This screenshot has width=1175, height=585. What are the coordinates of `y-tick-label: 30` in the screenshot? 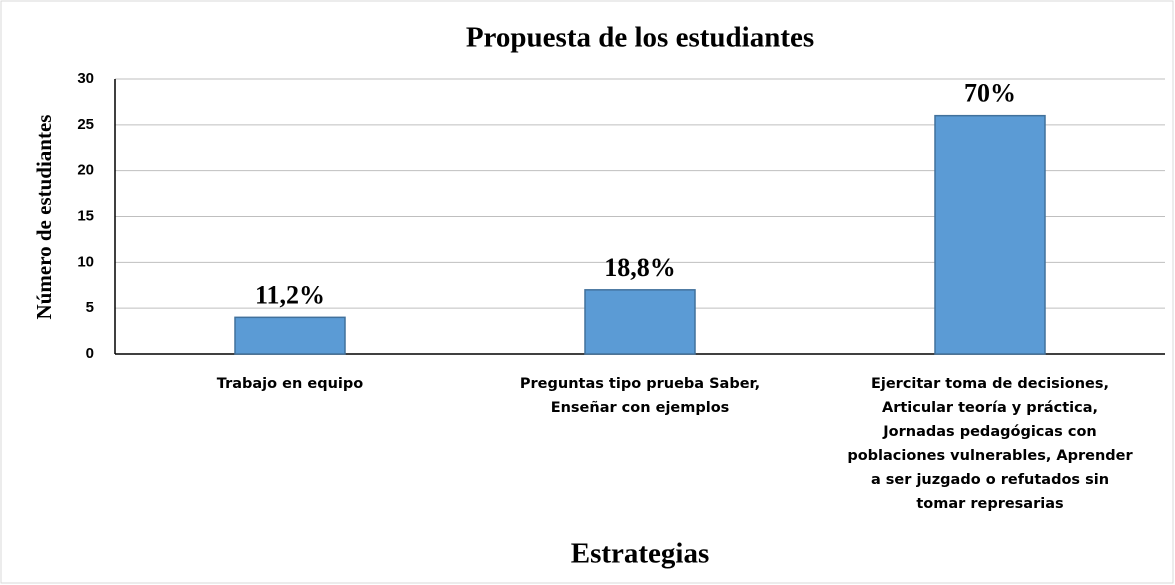 It's located at (85, 78).